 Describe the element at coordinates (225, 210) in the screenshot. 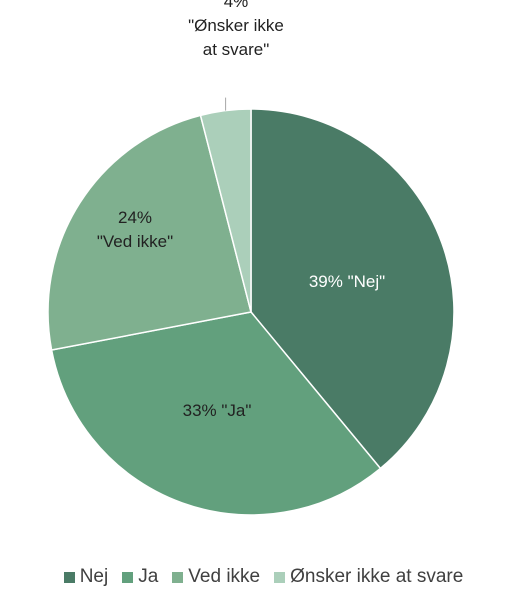

I see `slice-oensker-ikke-at-svare` at that location.